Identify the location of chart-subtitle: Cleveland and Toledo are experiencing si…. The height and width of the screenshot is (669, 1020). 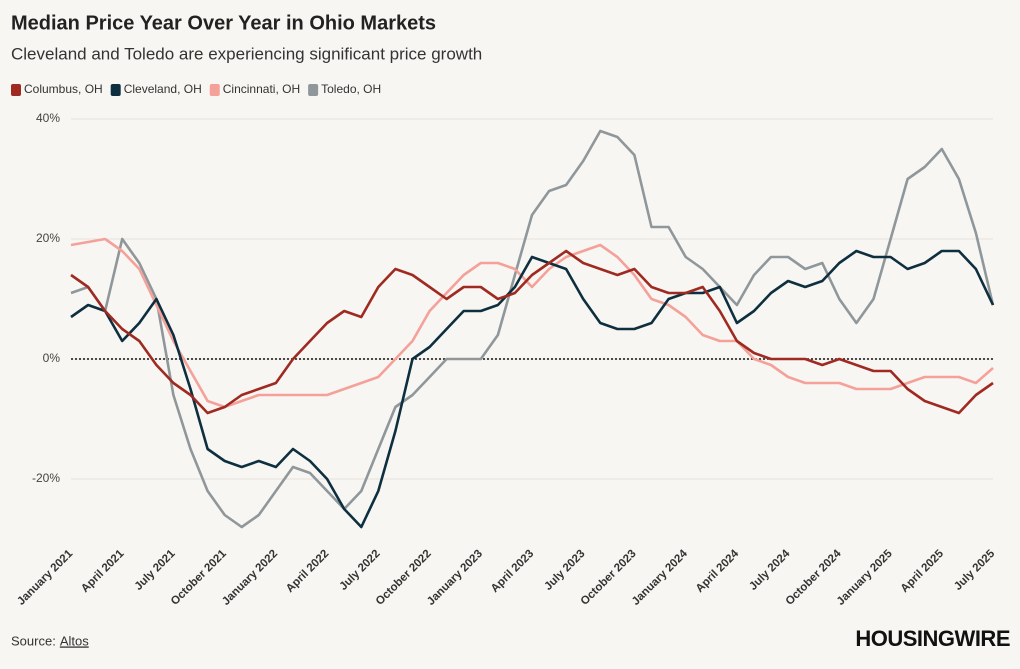
(246, 53).